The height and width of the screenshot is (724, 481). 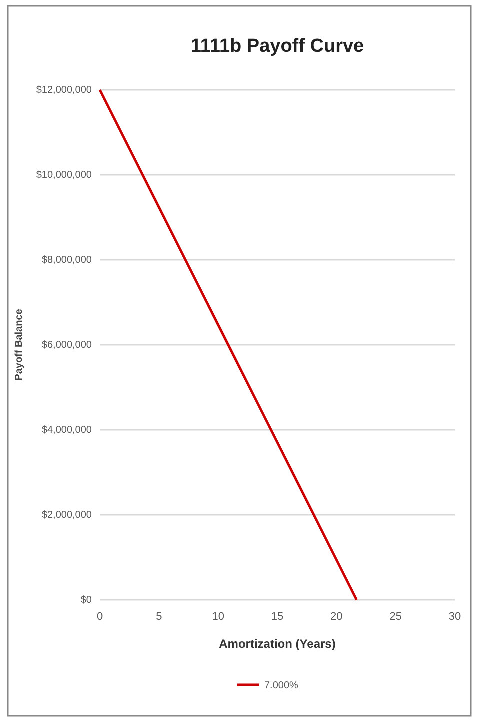 What do you see at coordinates (64, 90) in the screenshot?
I see `y-tick-label: $12,000,000` at bounding box center [64, 90].